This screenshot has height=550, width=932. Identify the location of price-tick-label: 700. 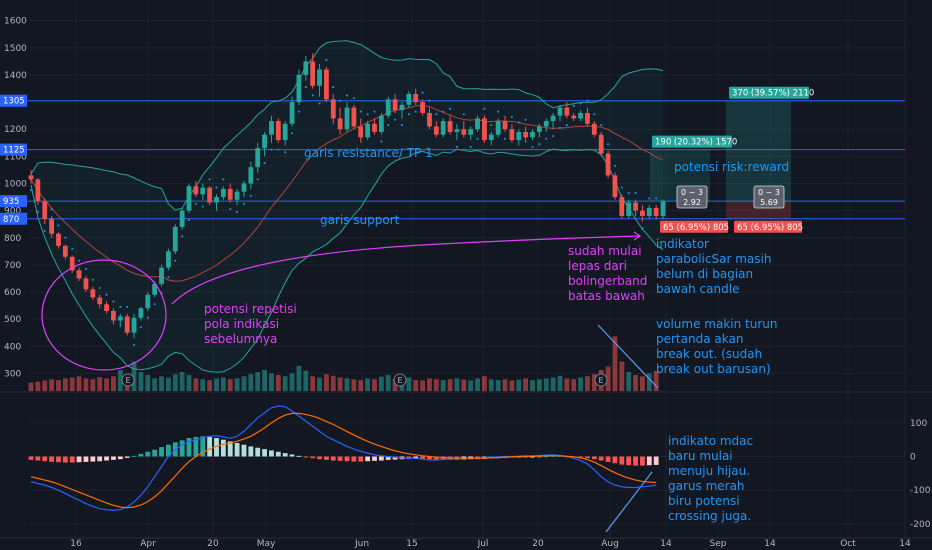
(12, 266).